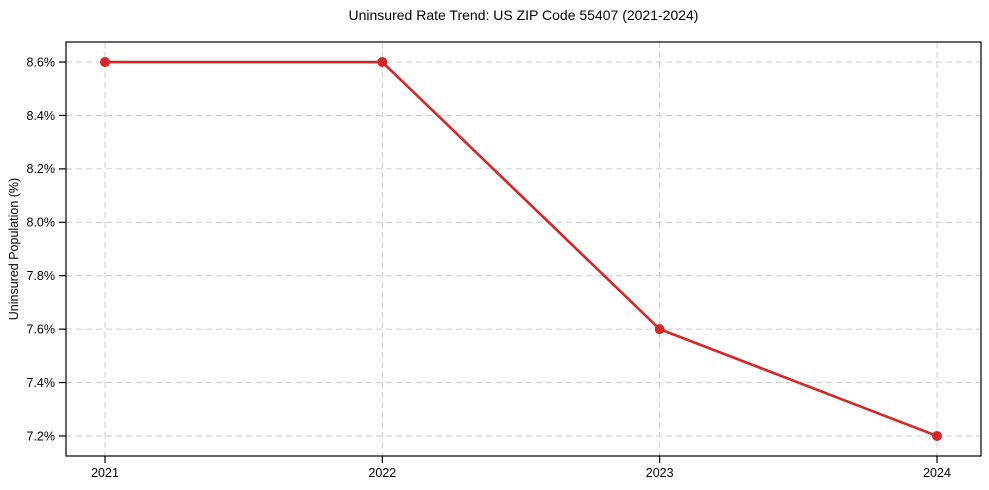 The image size is (989, 490). Describe the element at coordinates (105, 473) in the screenshot. I see `x-tick-label: 2021` at that location.